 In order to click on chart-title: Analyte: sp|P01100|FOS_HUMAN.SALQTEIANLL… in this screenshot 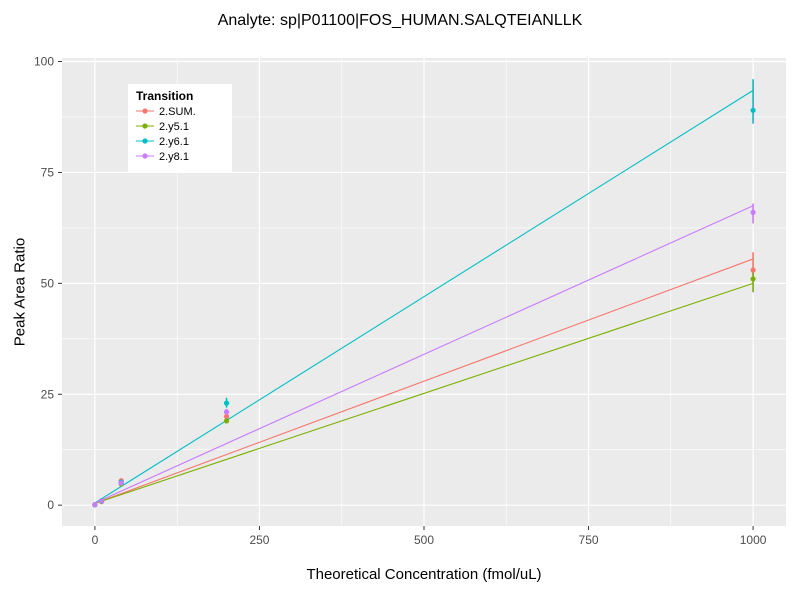, I will do `click(400, 20)`.